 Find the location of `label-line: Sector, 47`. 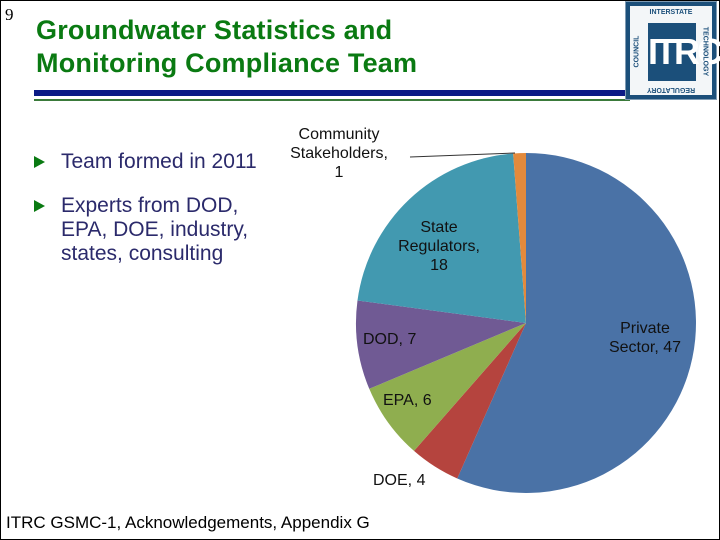

label-line: Sector, 47 is located at coordinates (645, 347).